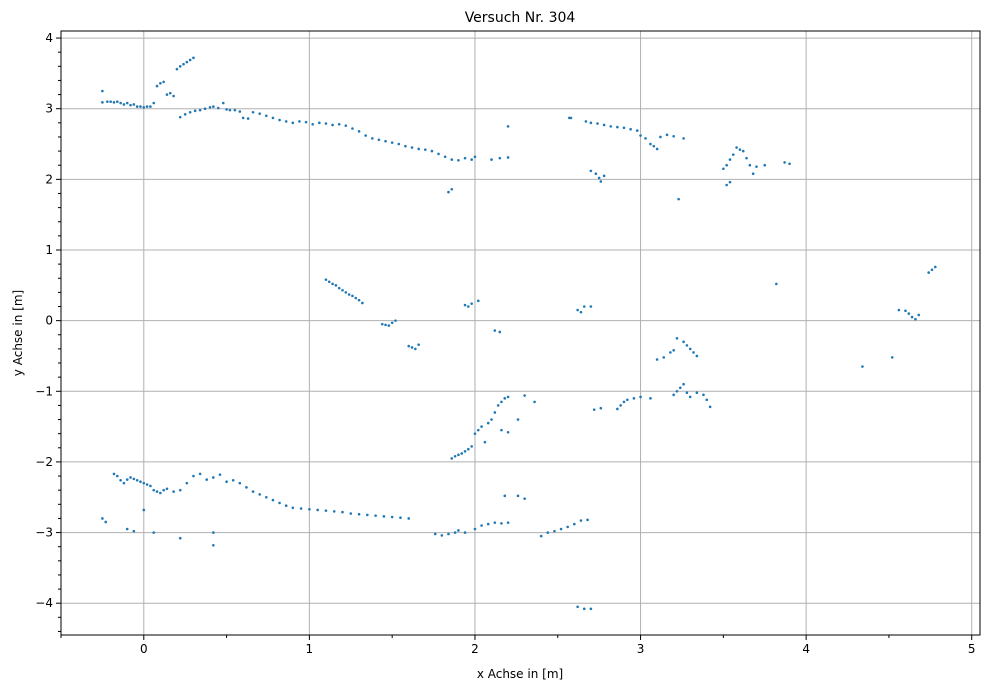 This screenshot has height=690, width=989. Describe the element at coordinates (520, 18) in the screenshot. I see `chart-title: Versuch Nr. 304` at that location.